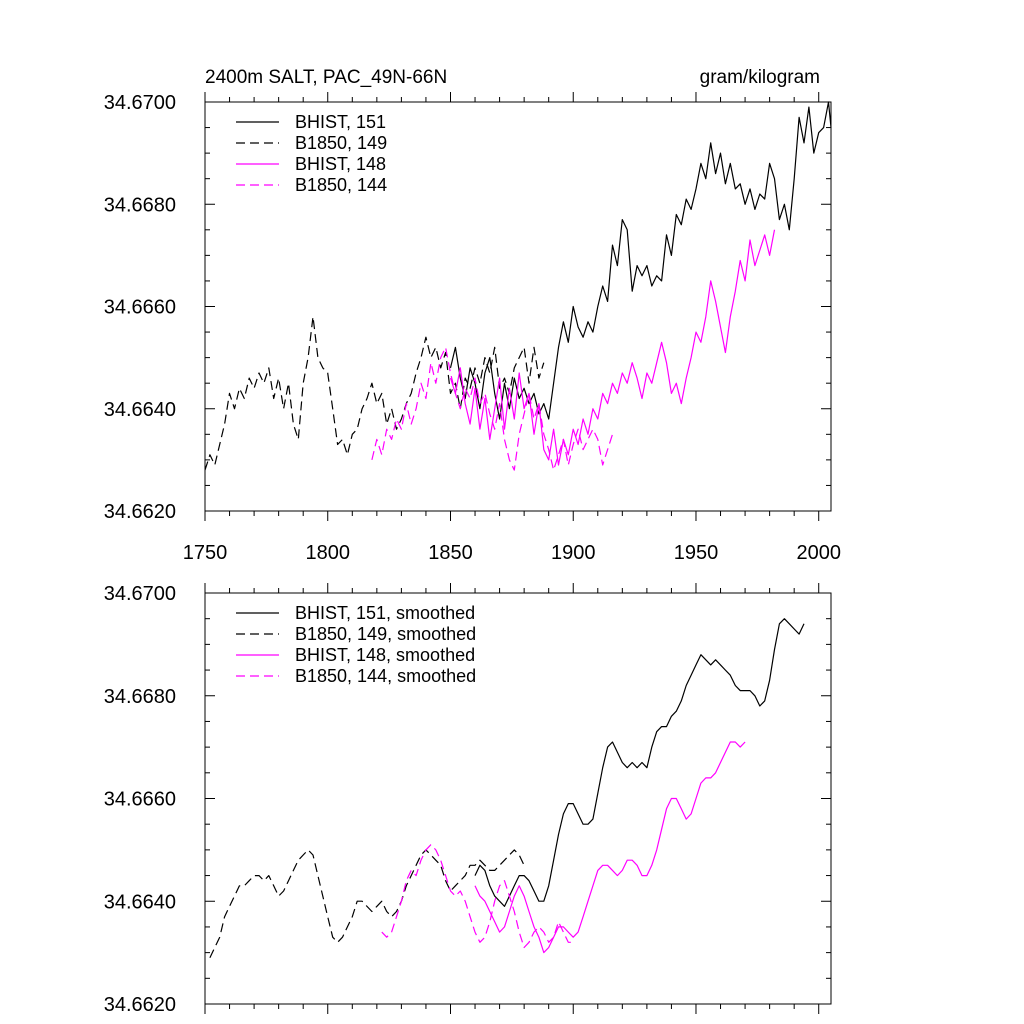  Describe the element at coordinates (140, 308) in the screenshot. I see `top-y-tick-label: 34.6660` at that location.